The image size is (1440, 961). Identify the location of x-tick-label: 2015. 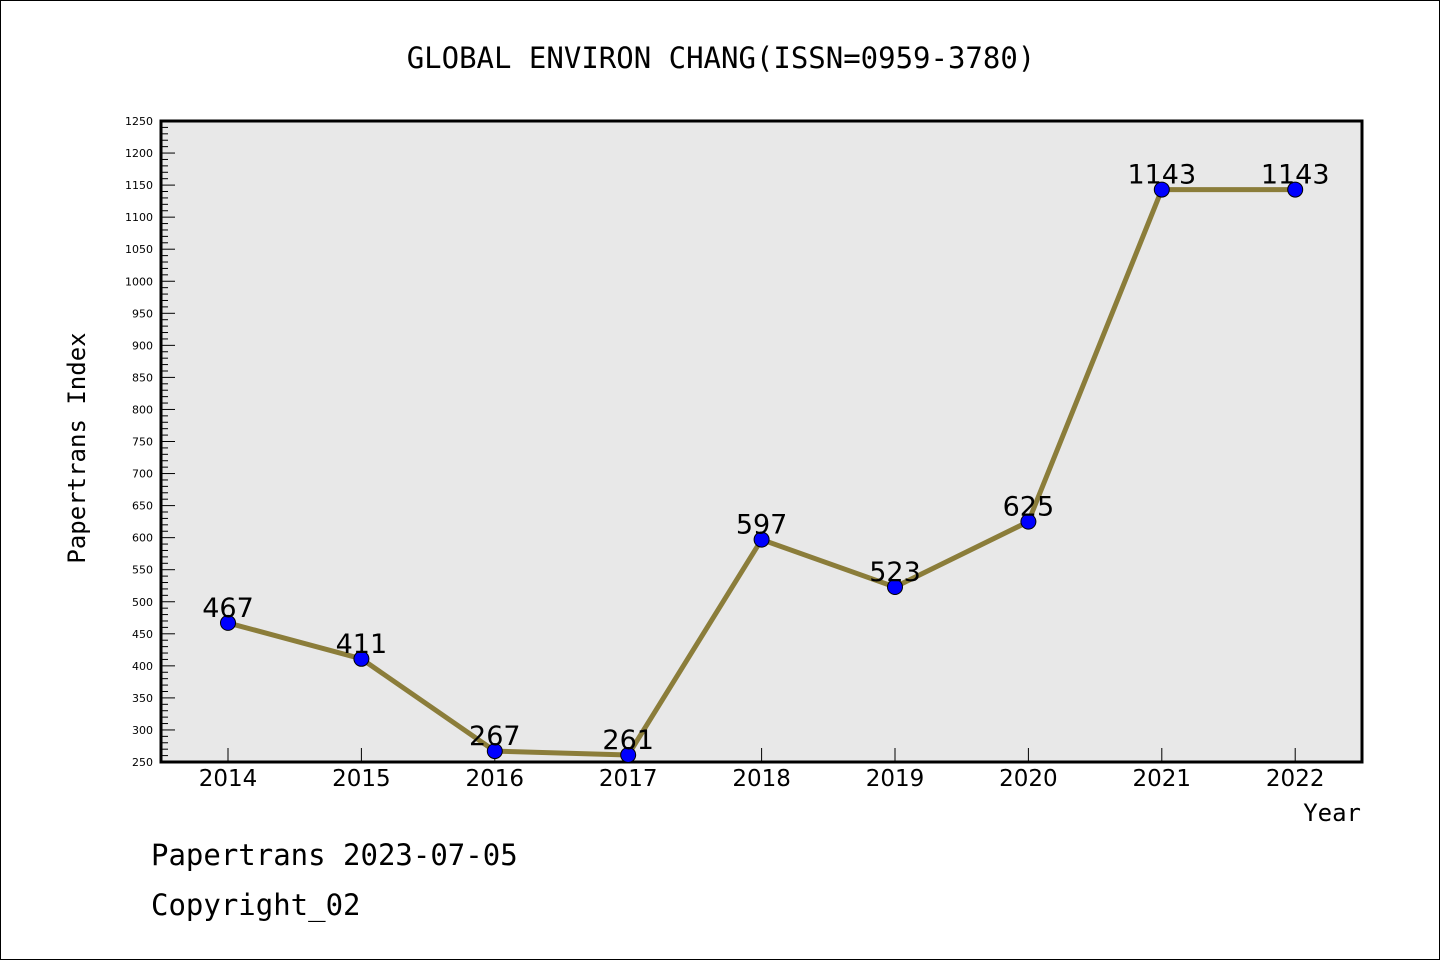
(361, 779).